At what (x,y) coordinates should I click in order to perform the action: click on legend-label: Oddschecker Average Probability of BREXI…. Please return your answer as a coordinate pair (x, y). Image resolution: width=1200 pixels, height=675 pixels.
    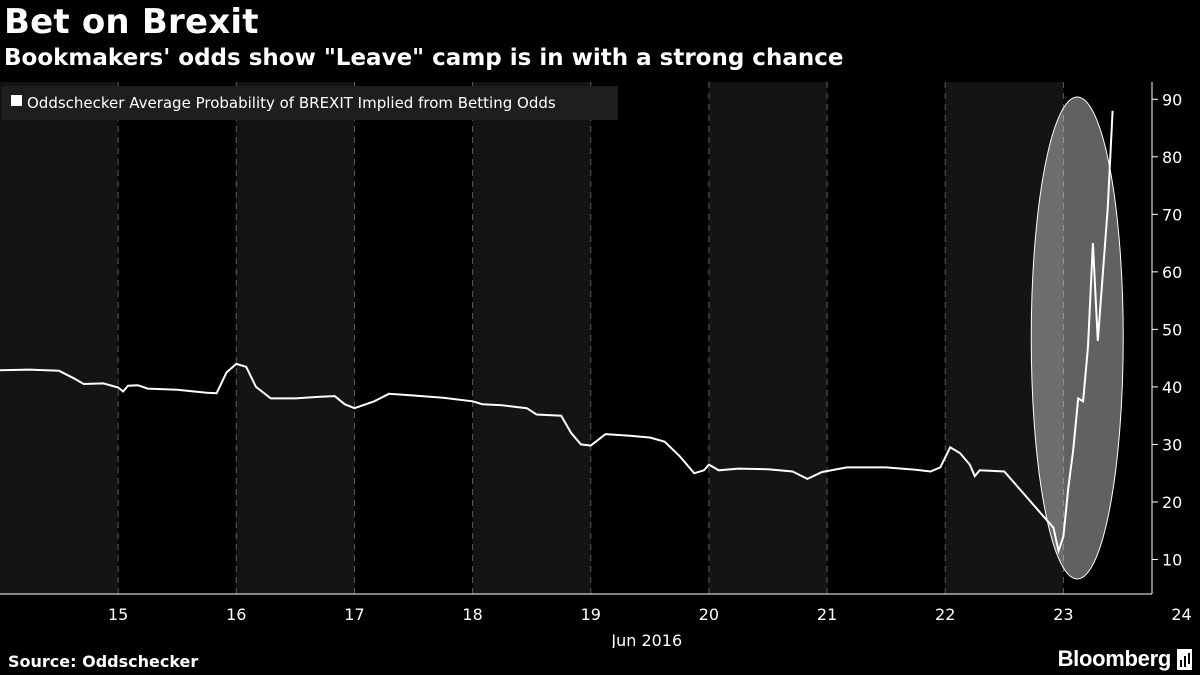
    Looking at the image, I should click on (291, 103).